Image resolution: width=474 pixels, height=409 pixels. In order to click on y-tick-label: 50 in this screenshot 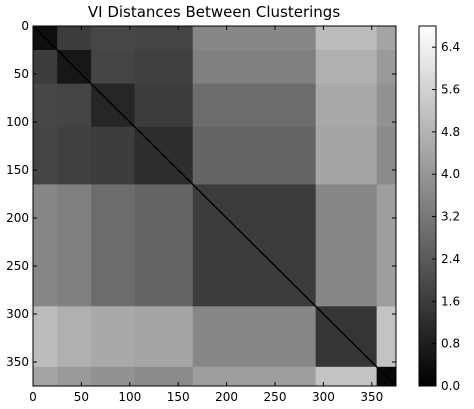, I will do `click(21, 74)`.